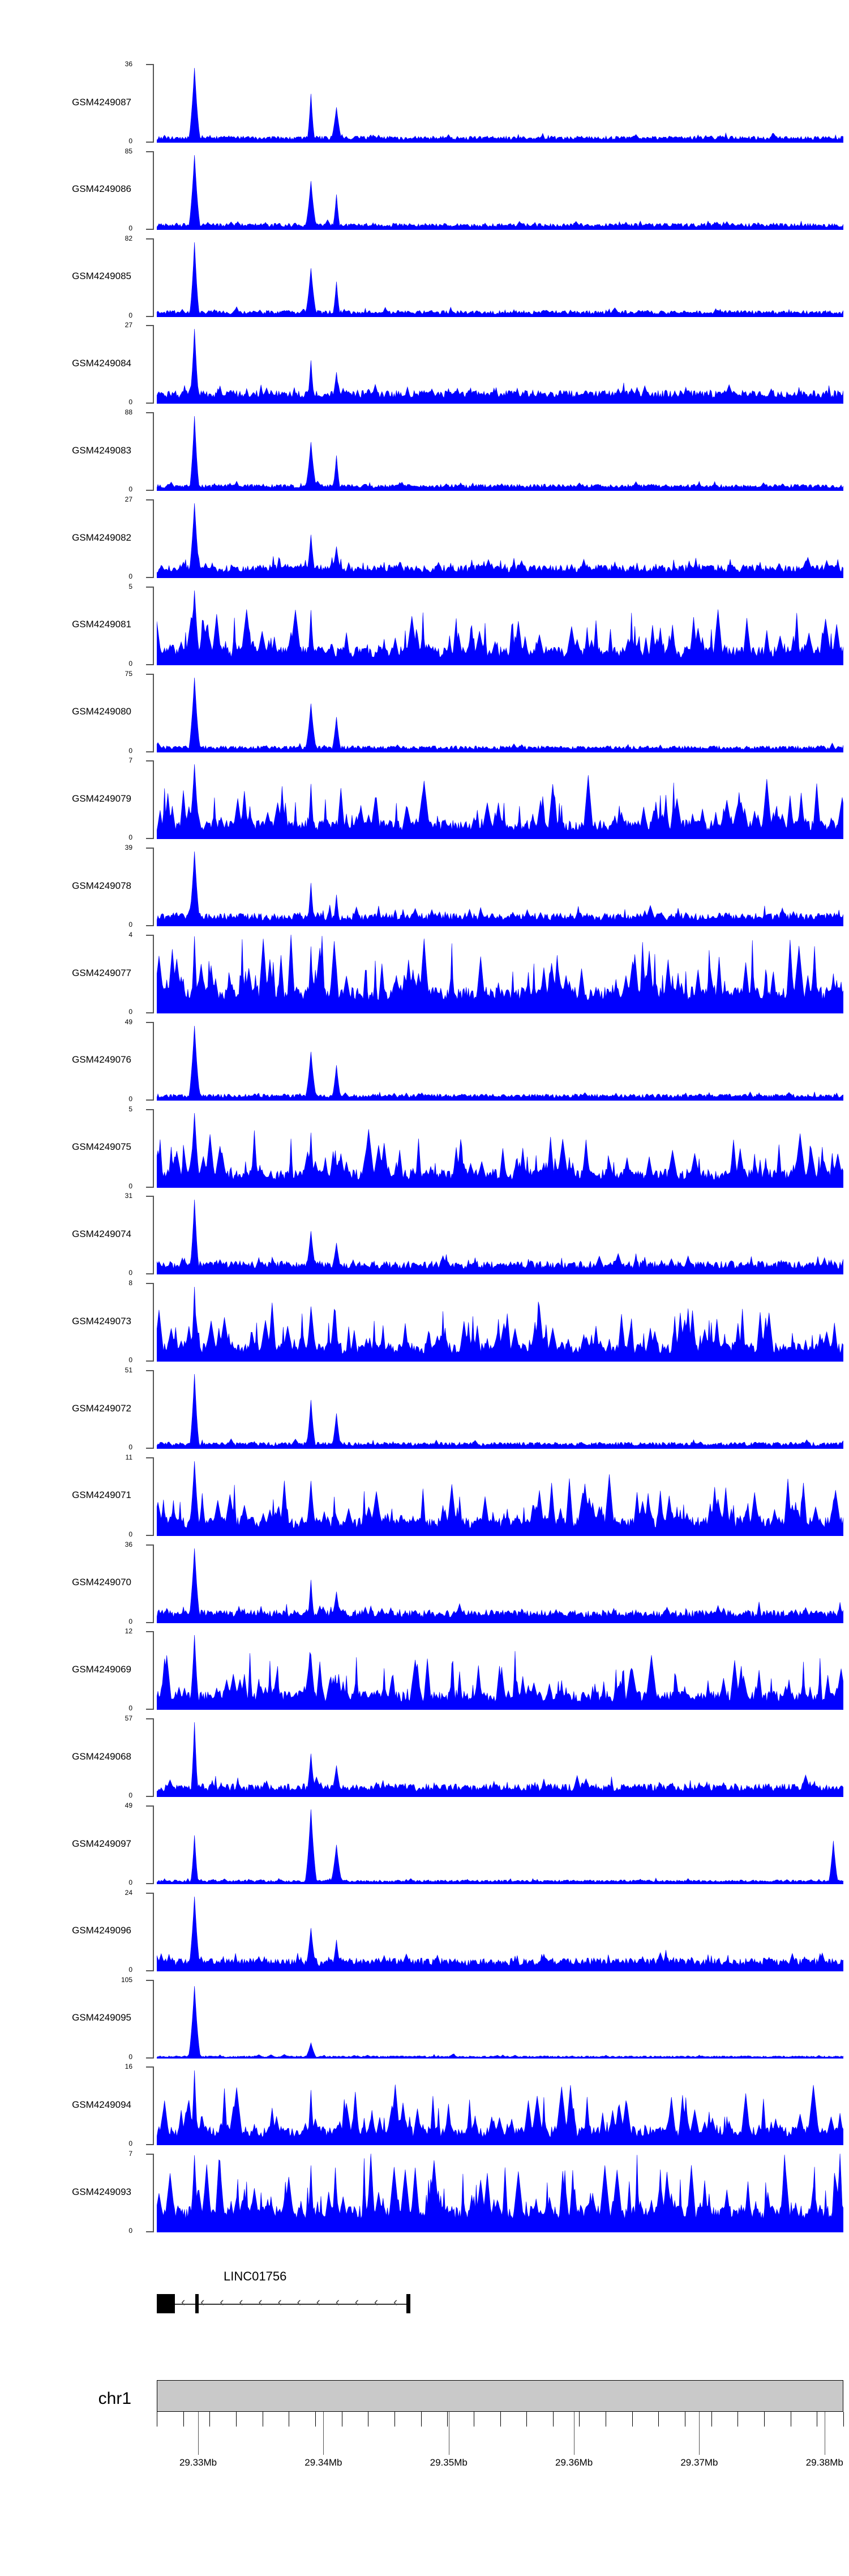  Describe the element at coordinates (500, 2396) in the screenshot. I see `chromosome-ideogram-bar` at that location.